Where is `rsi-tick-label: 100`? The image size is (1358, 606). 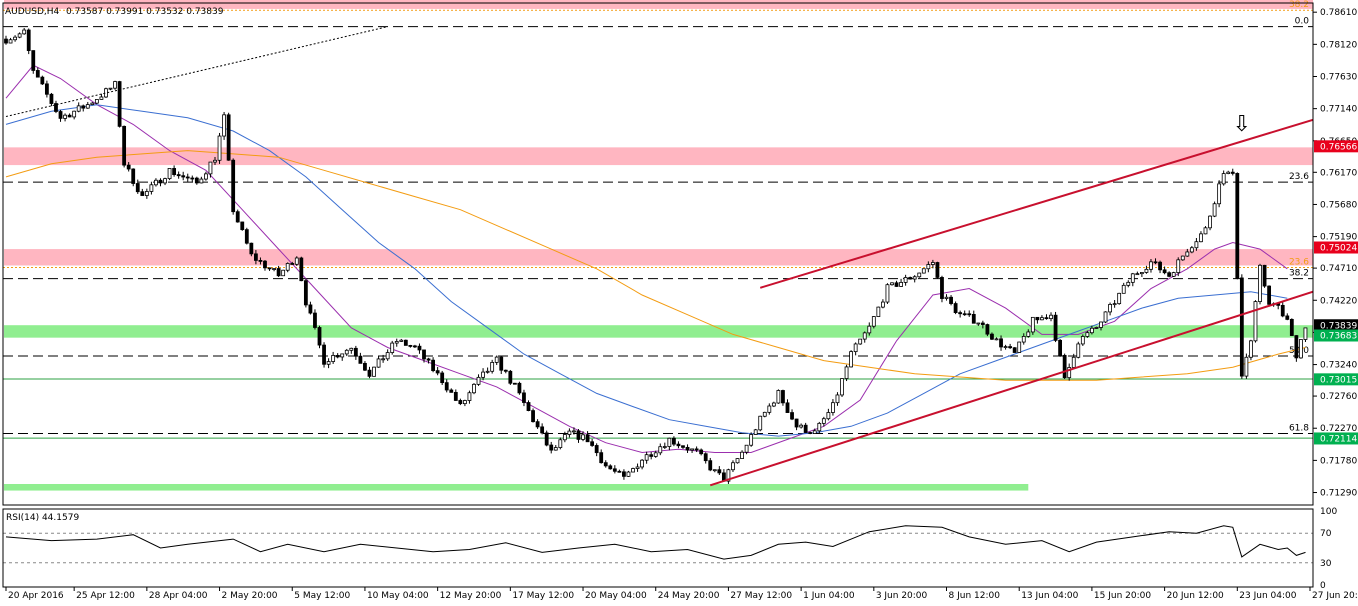 rsi-tick-label: 100 is located at coordinates (1328, 512).